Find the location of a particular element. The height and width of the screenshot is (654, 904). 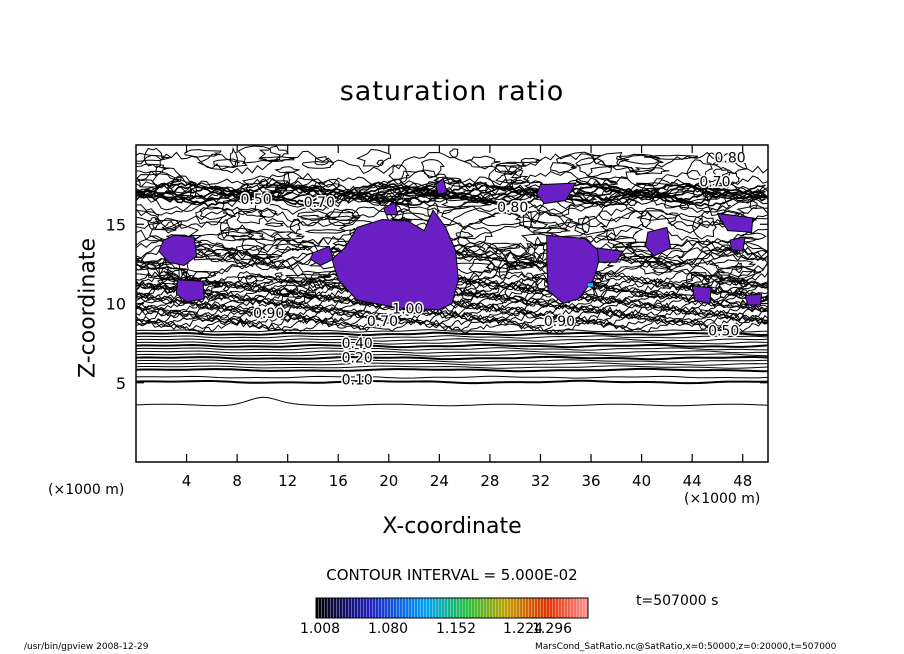

peak-spot is located at coordinates (590, 285).